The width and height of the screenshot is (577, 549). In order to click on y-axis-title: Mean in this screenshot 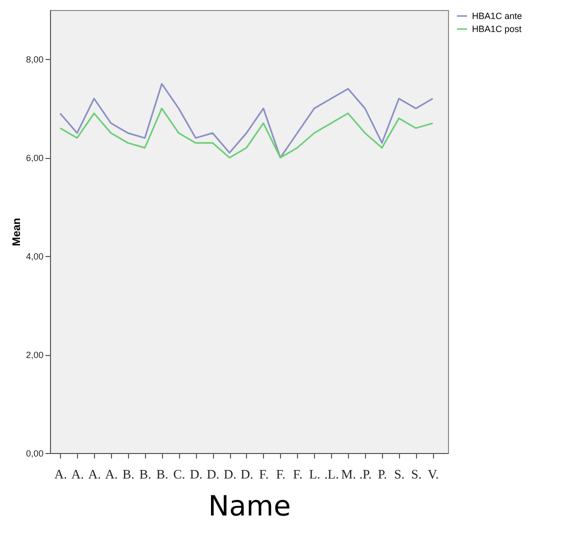, I will do `click(16, 232)`.